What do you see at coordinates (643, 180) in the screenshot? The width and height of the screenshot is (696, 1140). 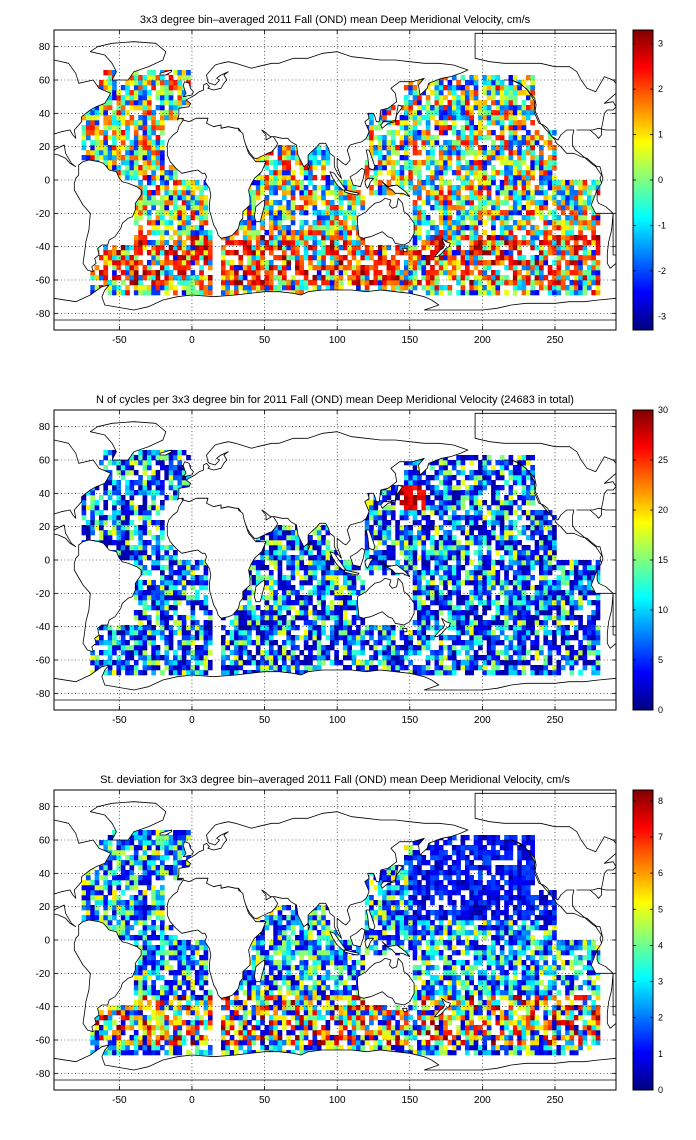 I see `colorbar-gradient` at bounding box center [643, 180].